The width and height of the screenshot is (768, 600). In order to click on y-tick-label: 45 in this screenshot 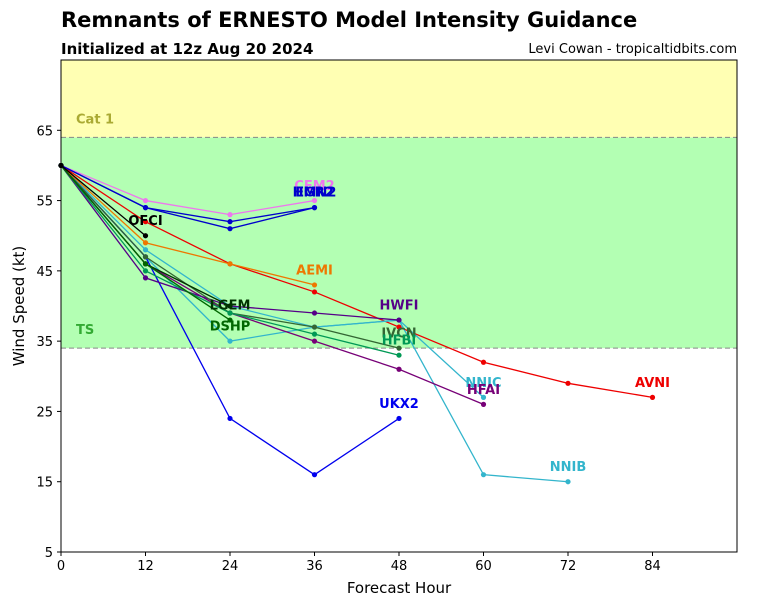, I will do `click(44, 272)`.